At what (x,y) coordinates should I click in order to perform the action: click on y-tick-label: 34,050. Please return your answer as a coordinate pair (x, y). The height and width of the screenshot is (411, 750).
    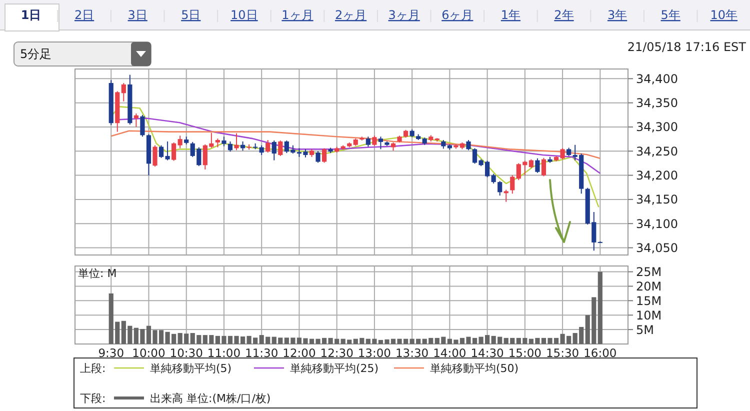
    Looking at the image, I should click on (657, 247).